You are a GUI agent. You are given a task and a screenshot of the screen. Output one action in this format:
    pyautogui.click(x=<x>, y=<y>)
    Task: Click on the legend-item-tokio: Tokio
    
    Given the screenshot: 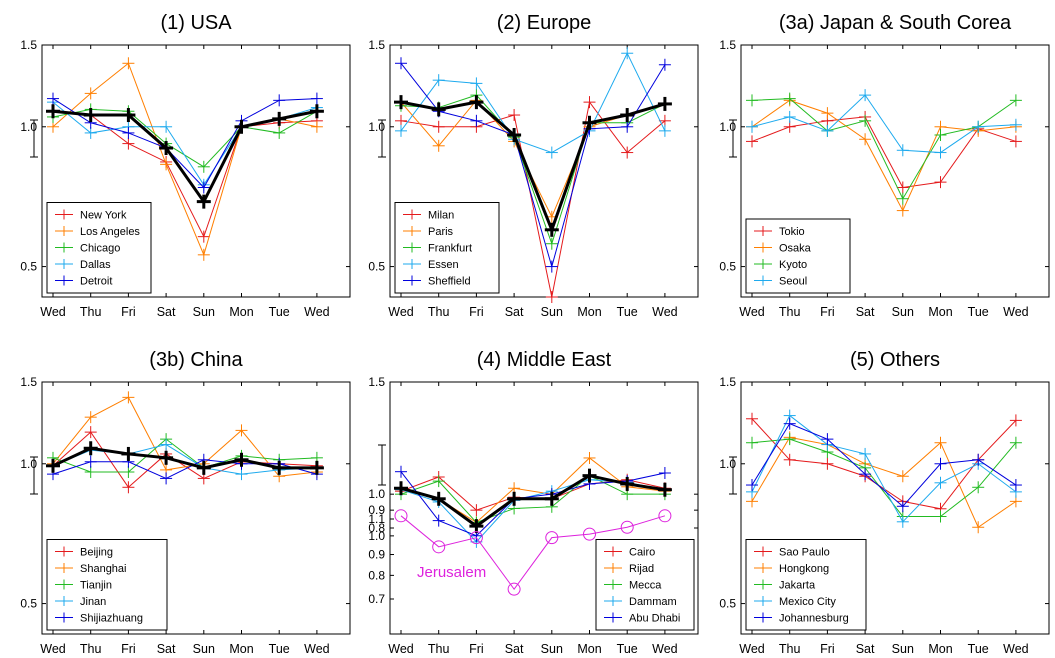 What is the action you would take?
    pyautogui.click(x=779, y=232)
    